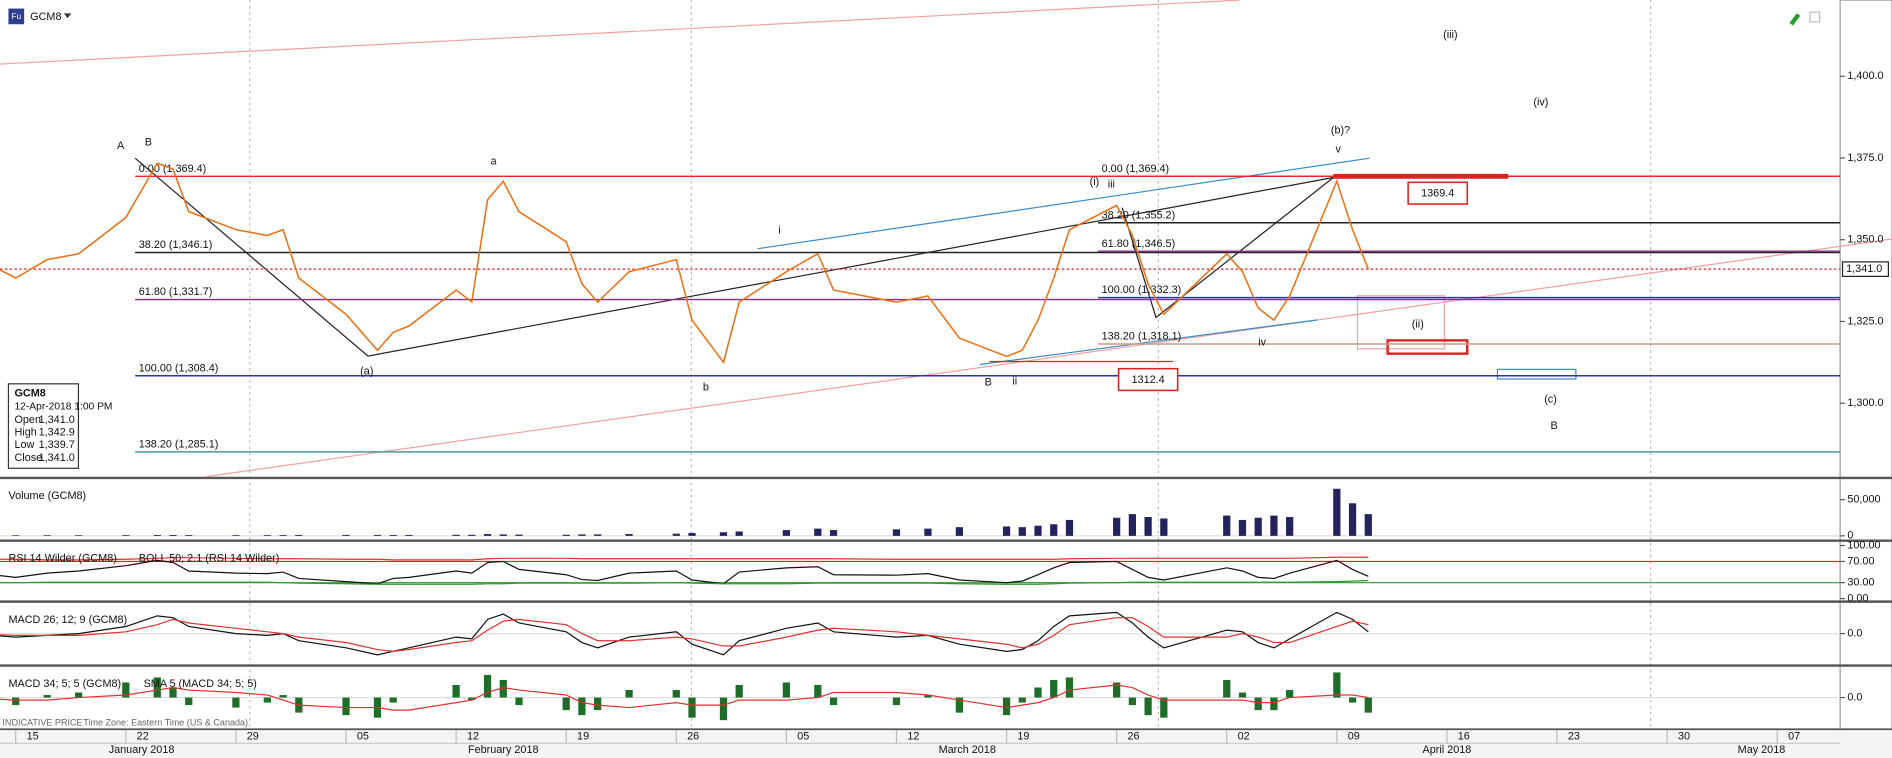 The height and width of the screenshot is (758, 1892). What do you see at coordinates (363, 737) in the screenshot?
I see `x-tick-label: 05` at bounding box center [363, 737].